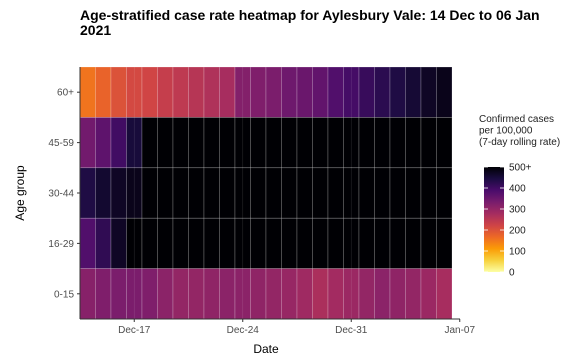 This screenshot has height=362, width=585. I want to click on y-tick-label: 16-29, so click(61, 244).